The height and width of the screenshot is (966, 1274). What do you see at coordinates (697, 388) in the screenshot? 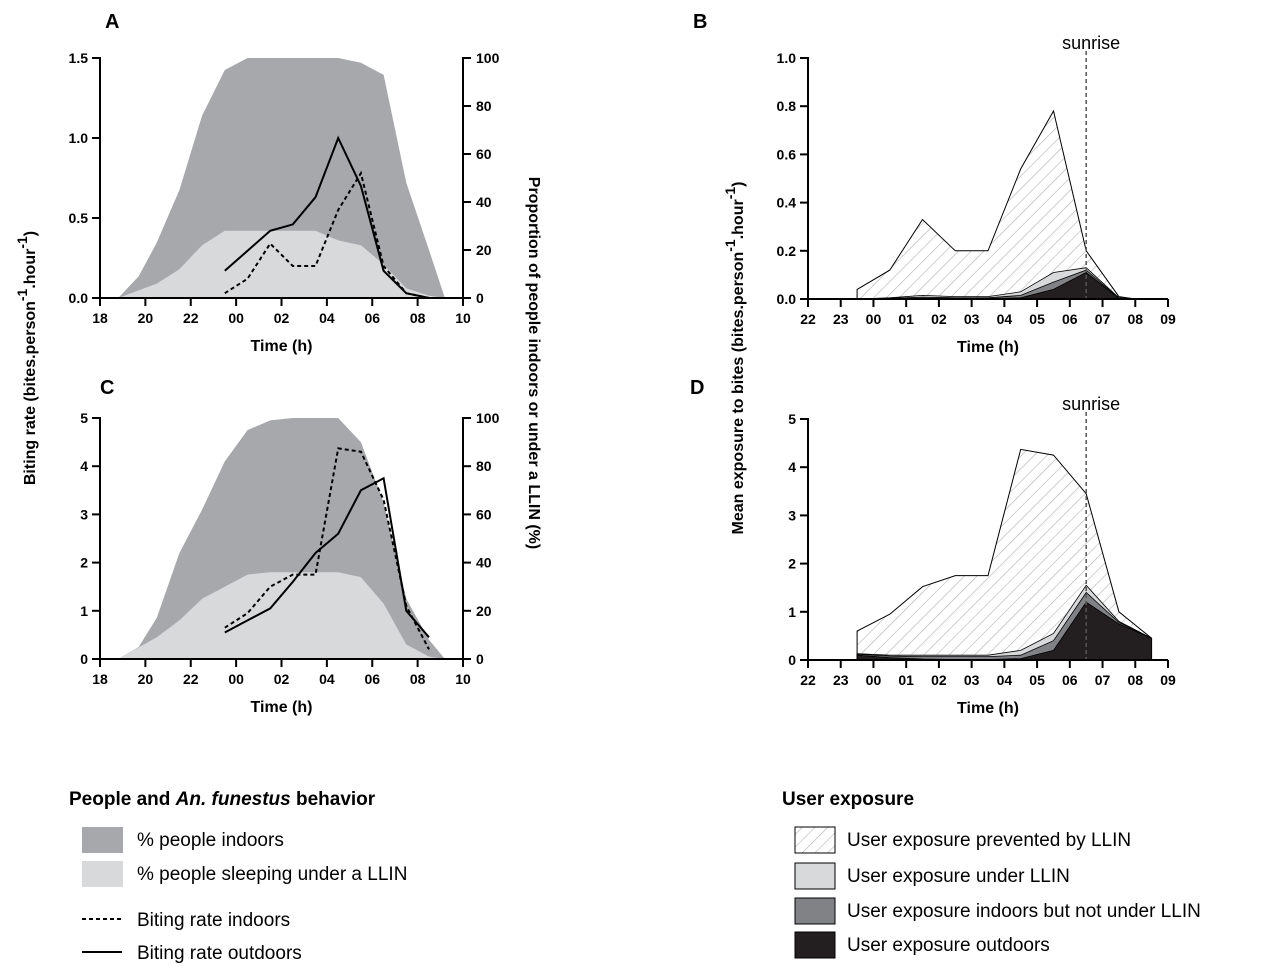
I see `panel-label: D` at bounding box center [697, 388].